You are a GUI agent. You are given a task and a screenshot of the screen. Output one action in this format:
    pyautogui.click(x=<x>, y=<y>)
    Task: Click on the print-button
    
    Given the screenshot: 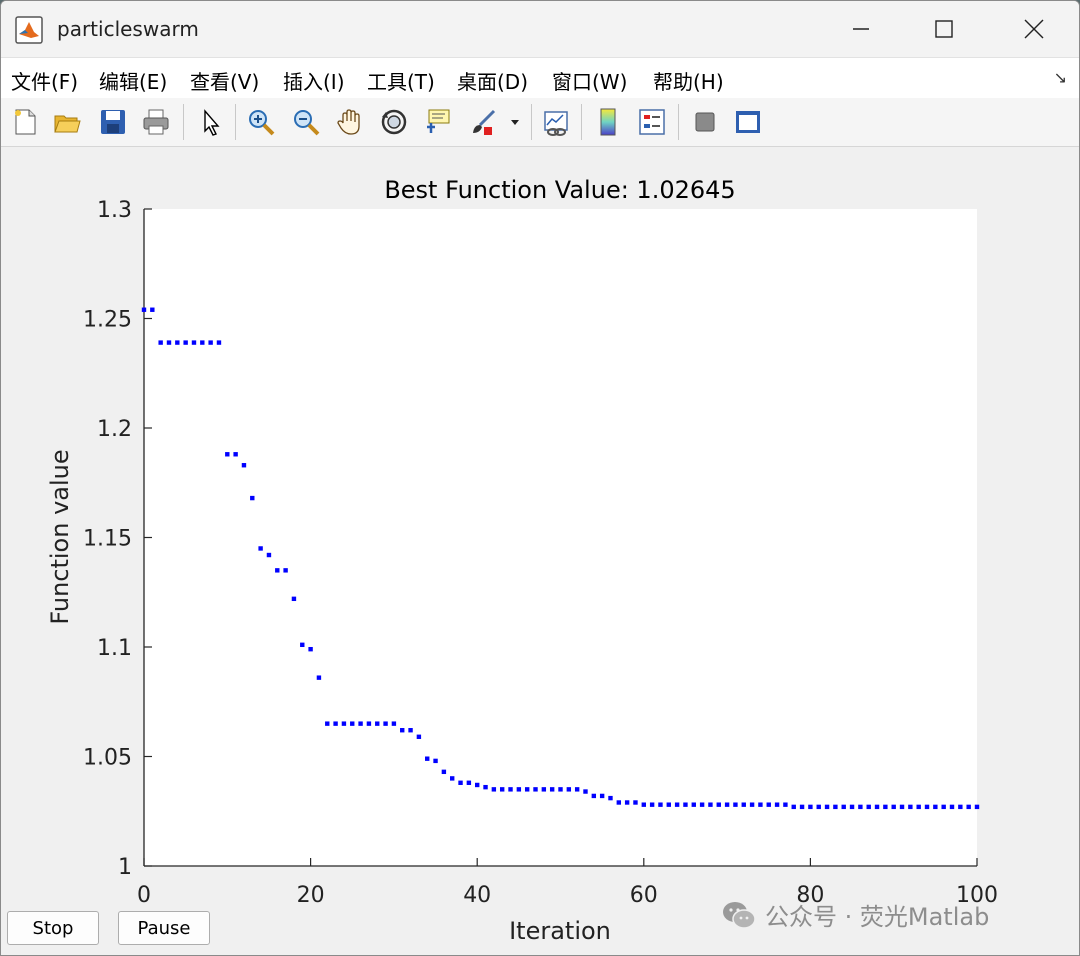 What is the action you would take?
    pyautogui.click(x=156, y=122)
    